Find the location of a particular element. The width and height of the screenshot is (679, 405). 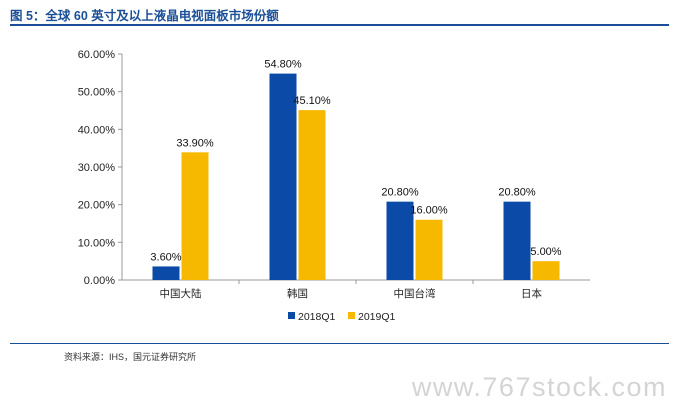

title-rule is located at coordinates (339, 25).